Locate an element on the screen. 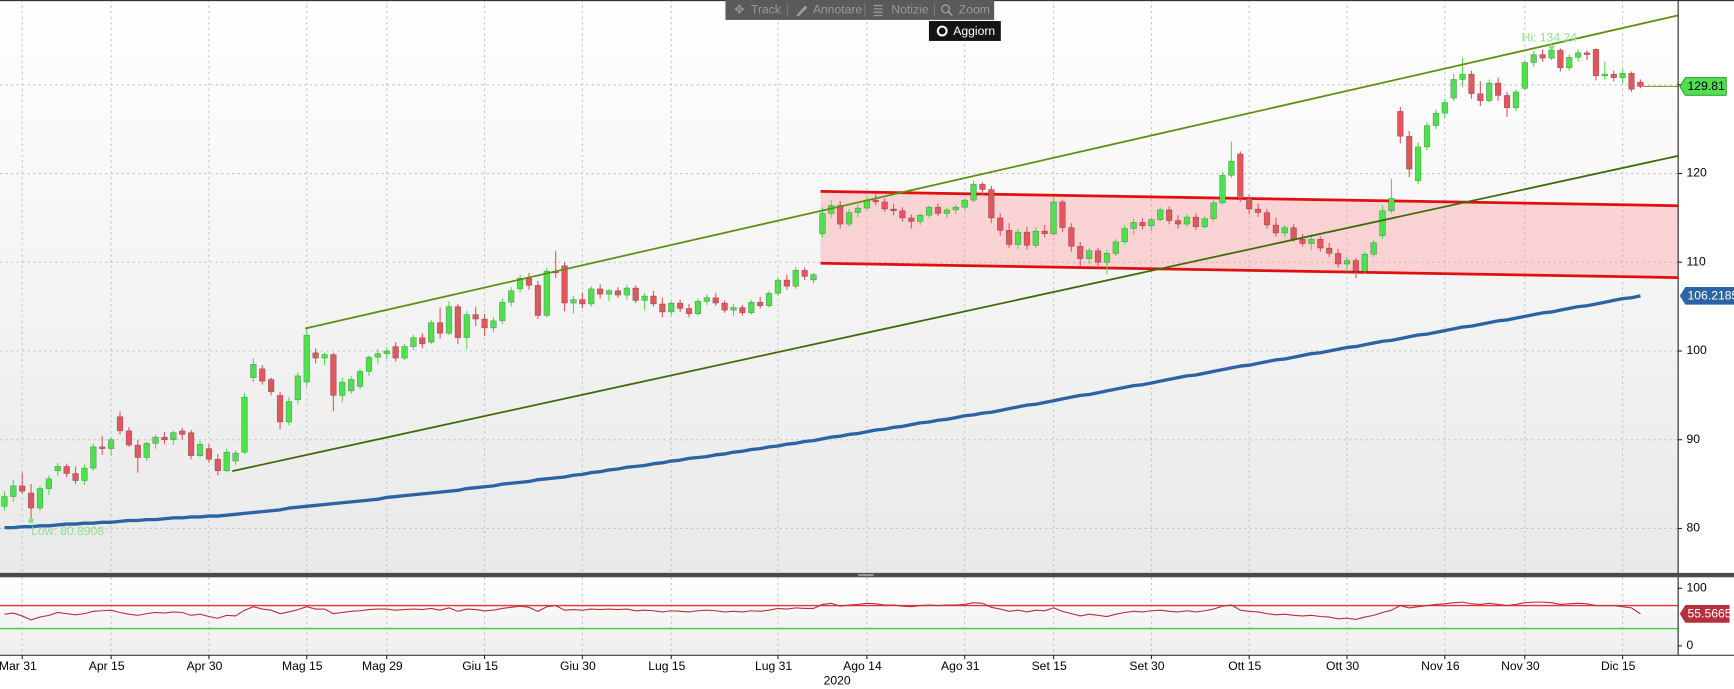  toolbar-button: Annotare is located at coordinates (829, 10).